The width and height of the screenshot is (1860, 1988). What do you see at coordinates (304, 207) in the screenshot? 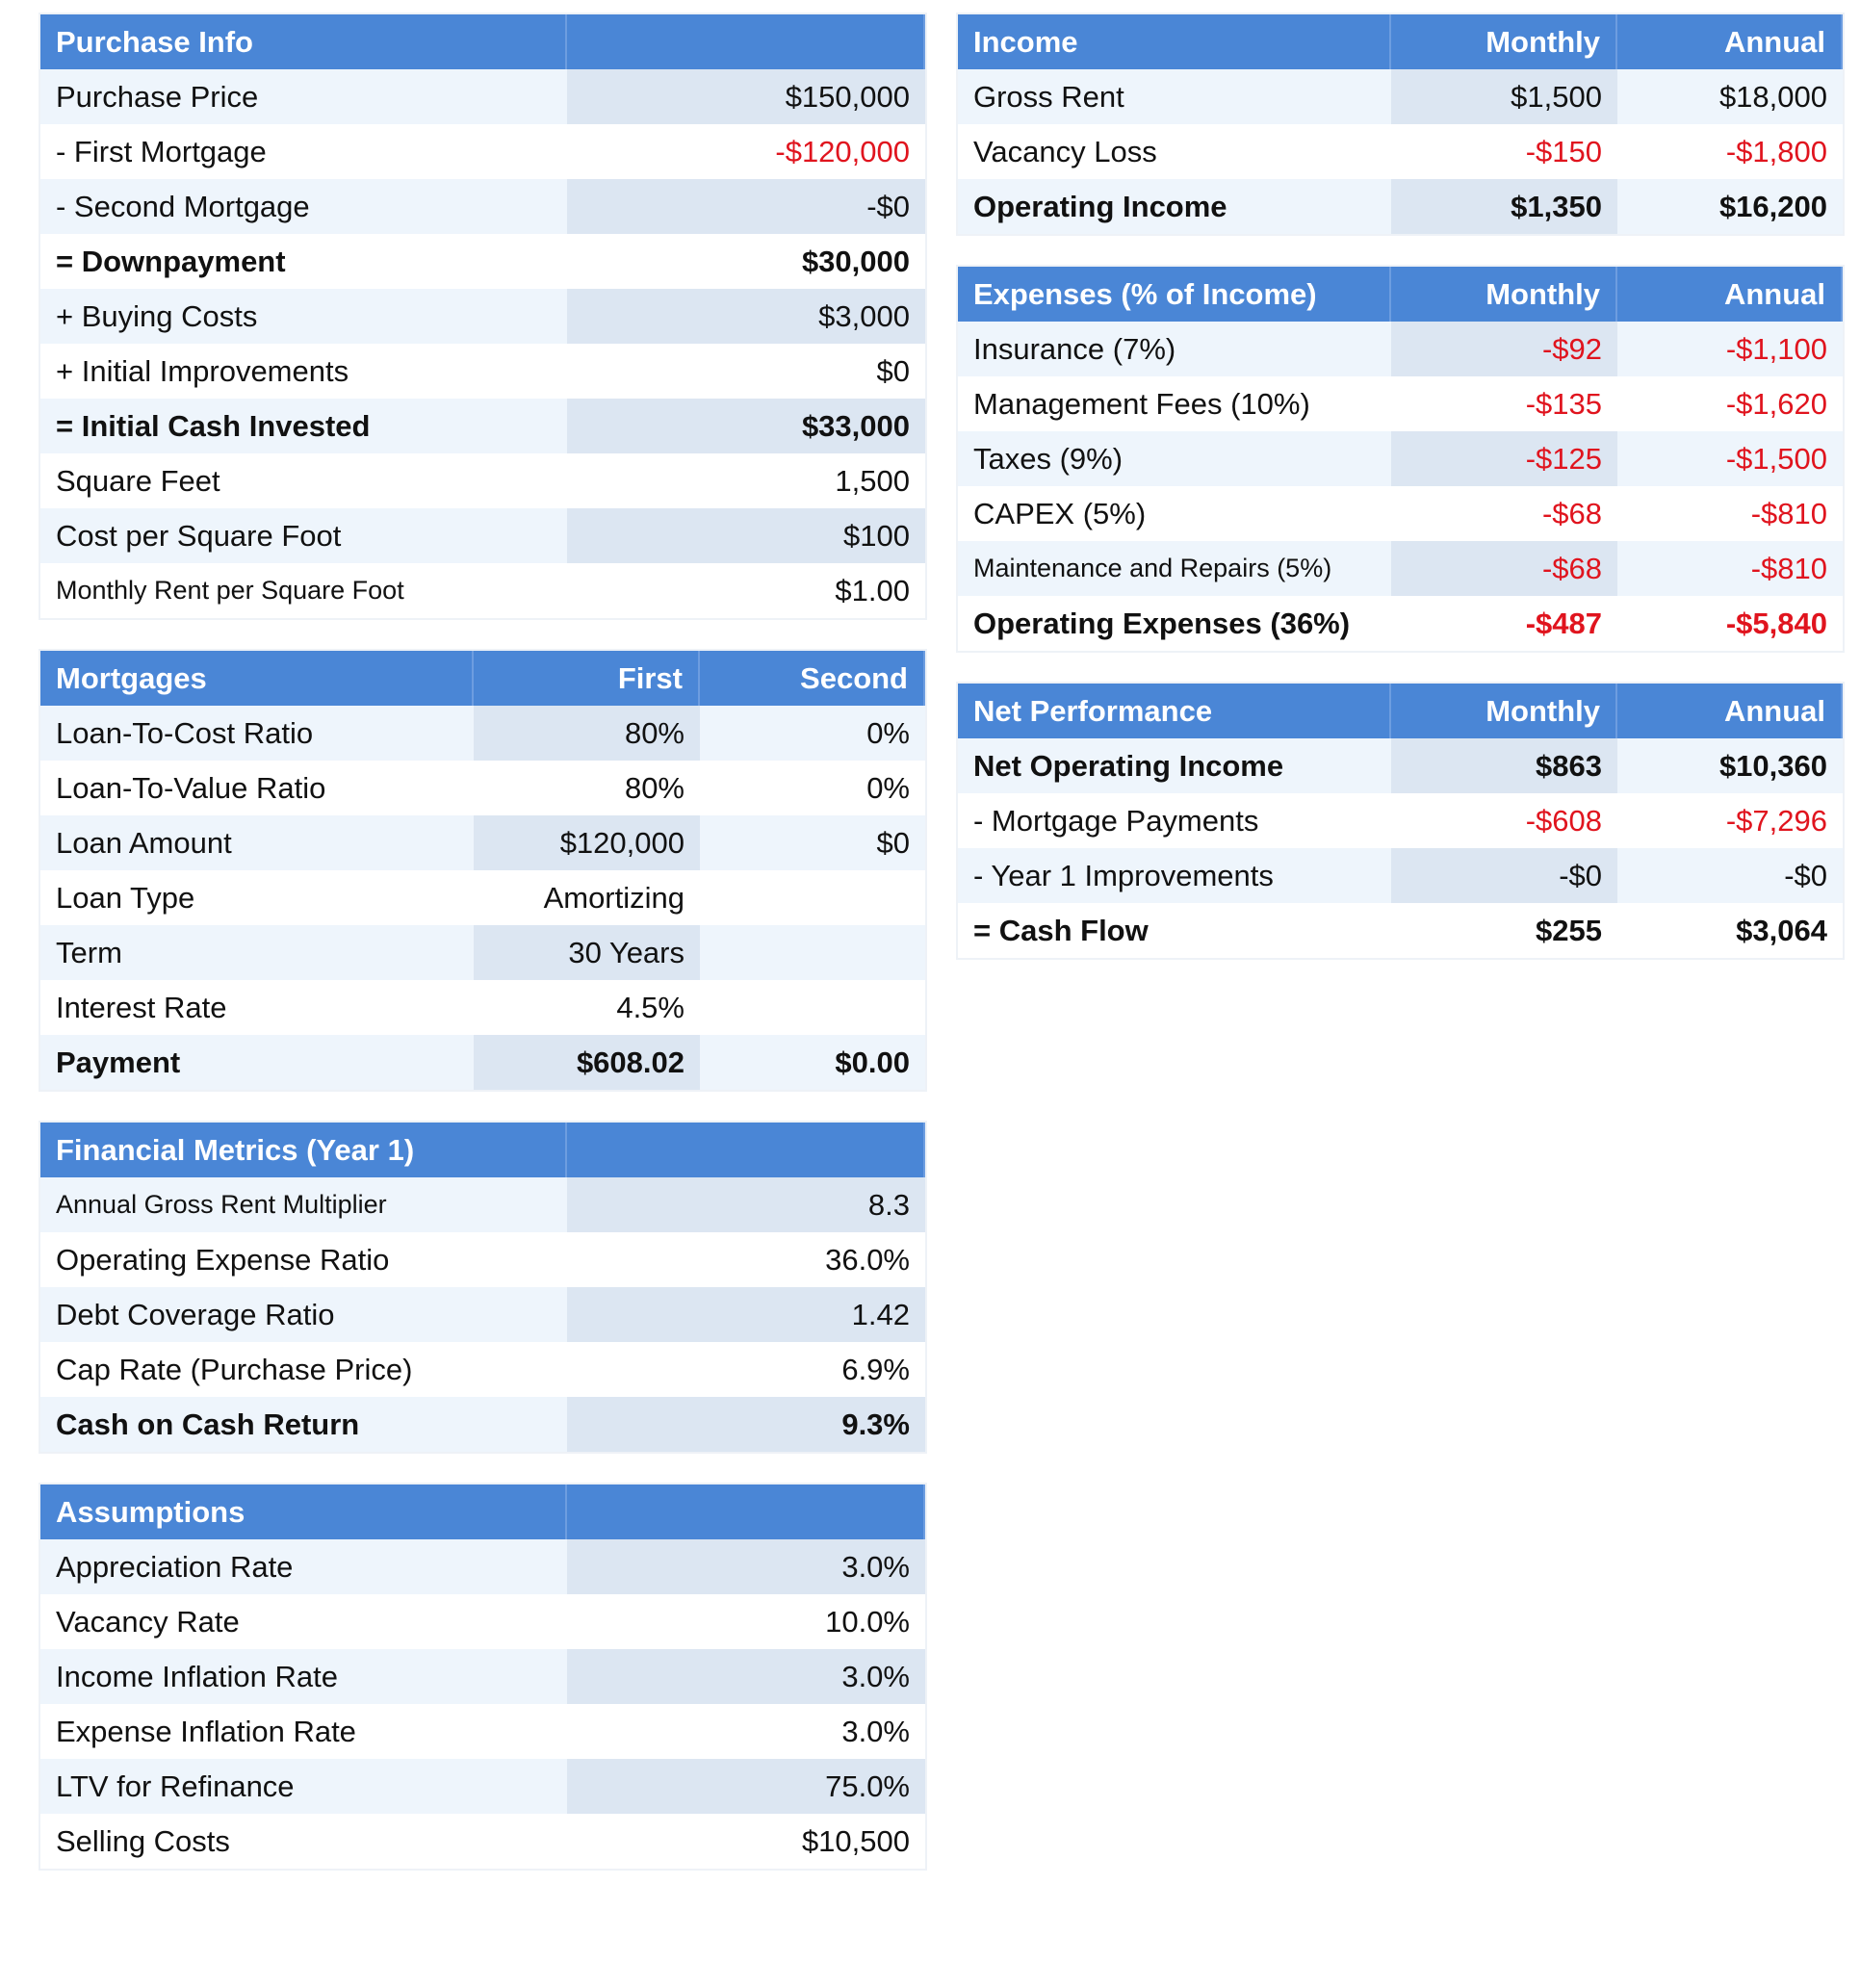
I see `row-label: - Second Mortgage` at bounding box center [304, 207].